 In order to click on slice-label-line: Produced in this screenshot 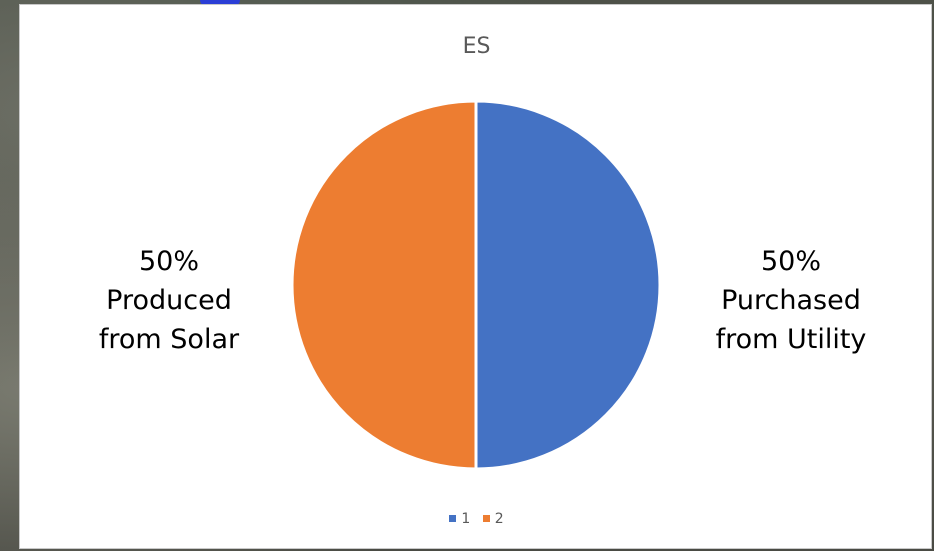, I will do `click(169, 300)`.